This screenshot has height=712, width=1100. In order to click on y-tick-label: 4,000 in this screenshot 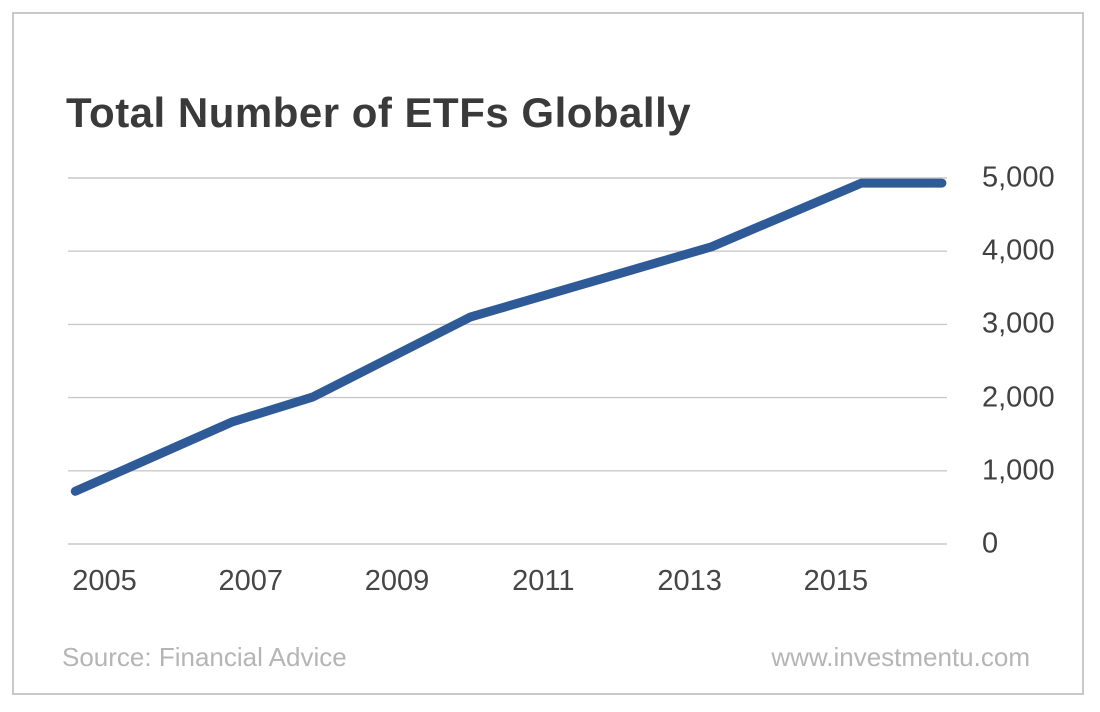, I will do `click(1018, 250)`.